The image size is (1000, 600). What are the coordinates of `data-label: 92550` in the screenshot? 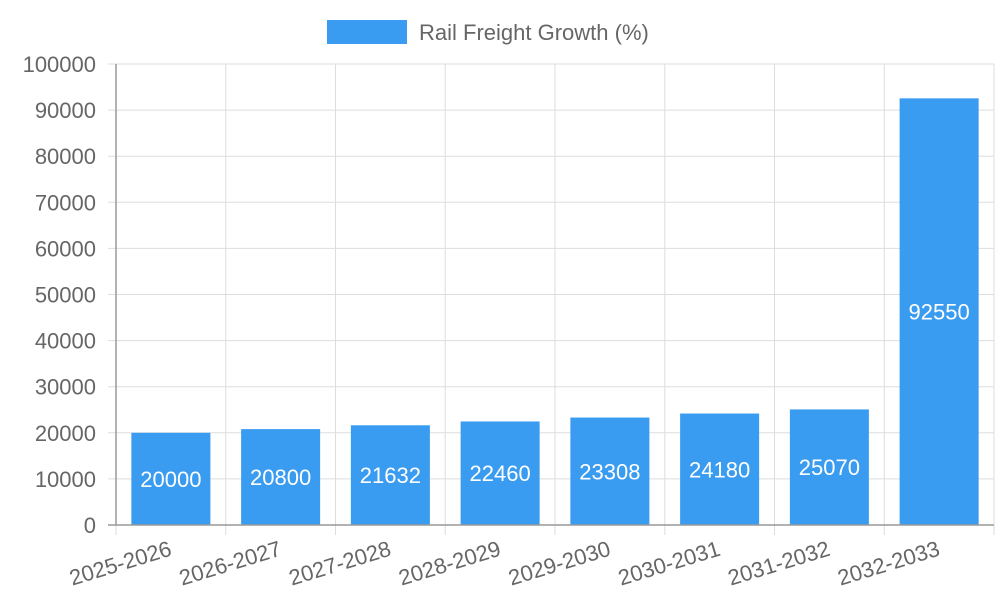 It's located at (939, 312).